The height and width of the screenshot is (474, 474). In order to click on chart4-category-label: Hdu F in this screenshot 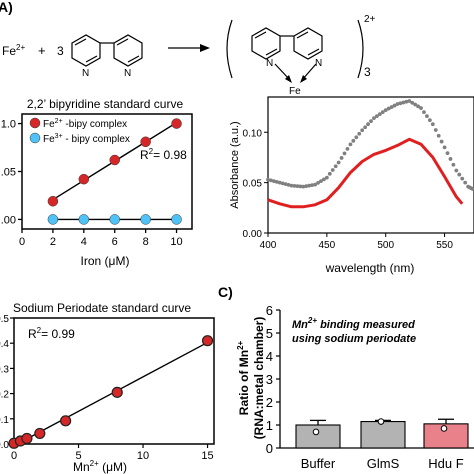, I will do `click(445, 463)`.